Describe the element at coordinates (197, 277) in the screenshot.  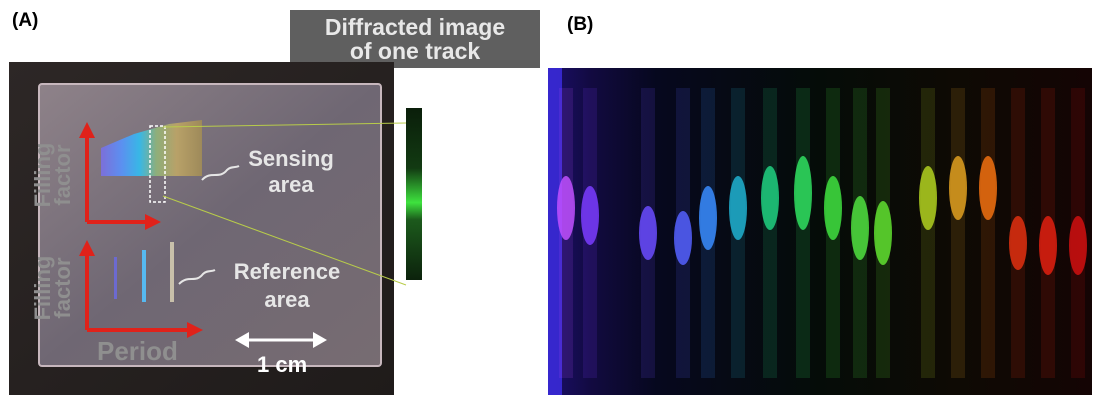
I see `reference-callout-line` at that location.